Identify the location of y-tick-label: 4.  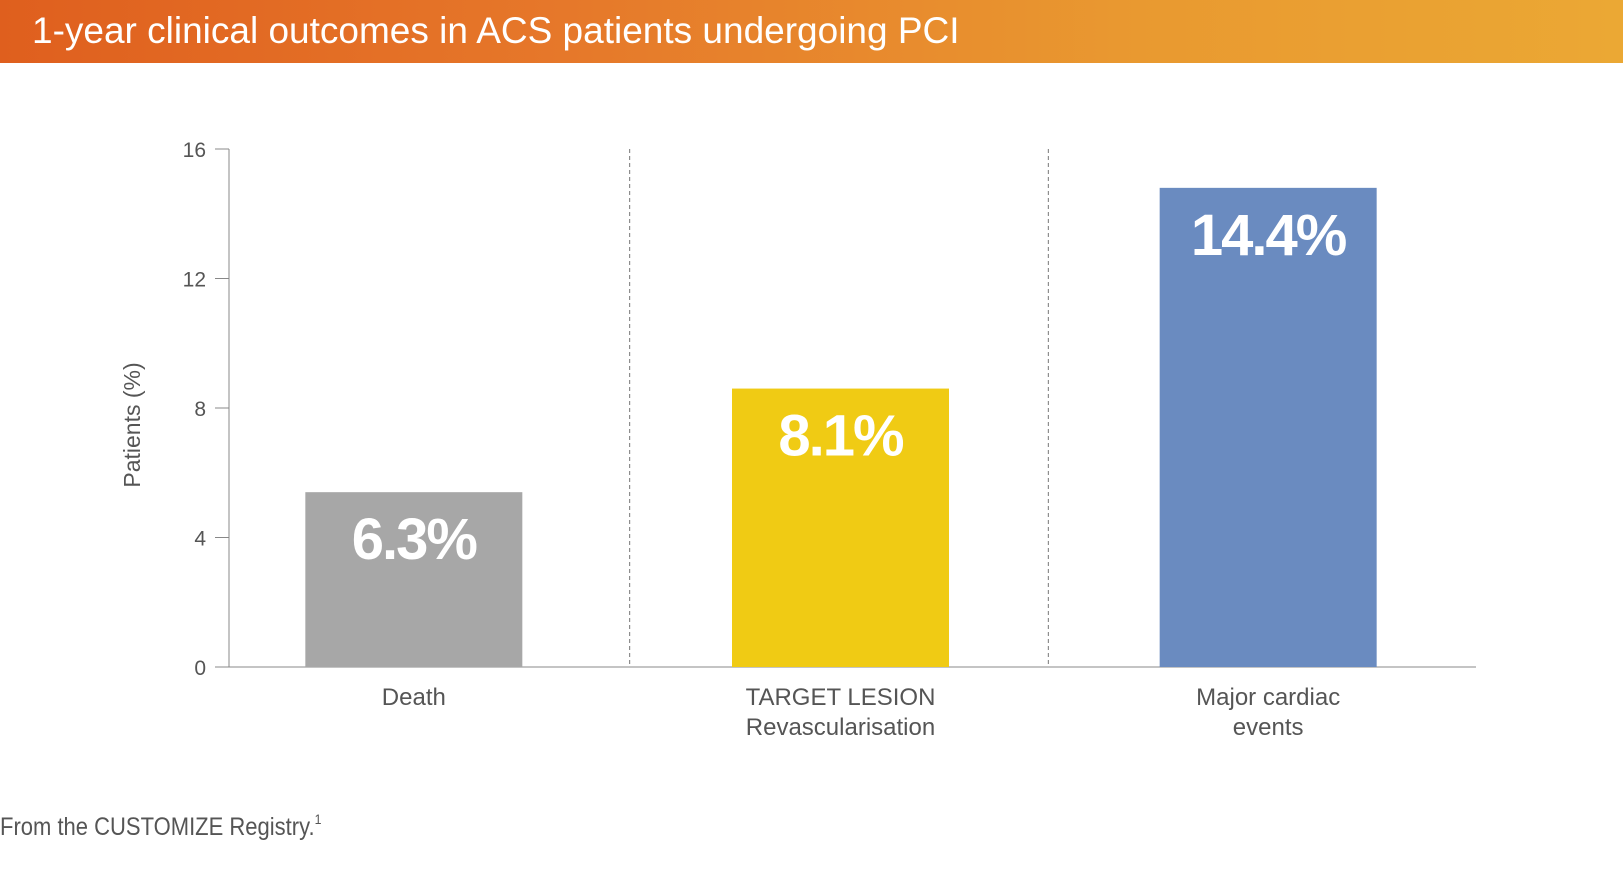
(200, 539).